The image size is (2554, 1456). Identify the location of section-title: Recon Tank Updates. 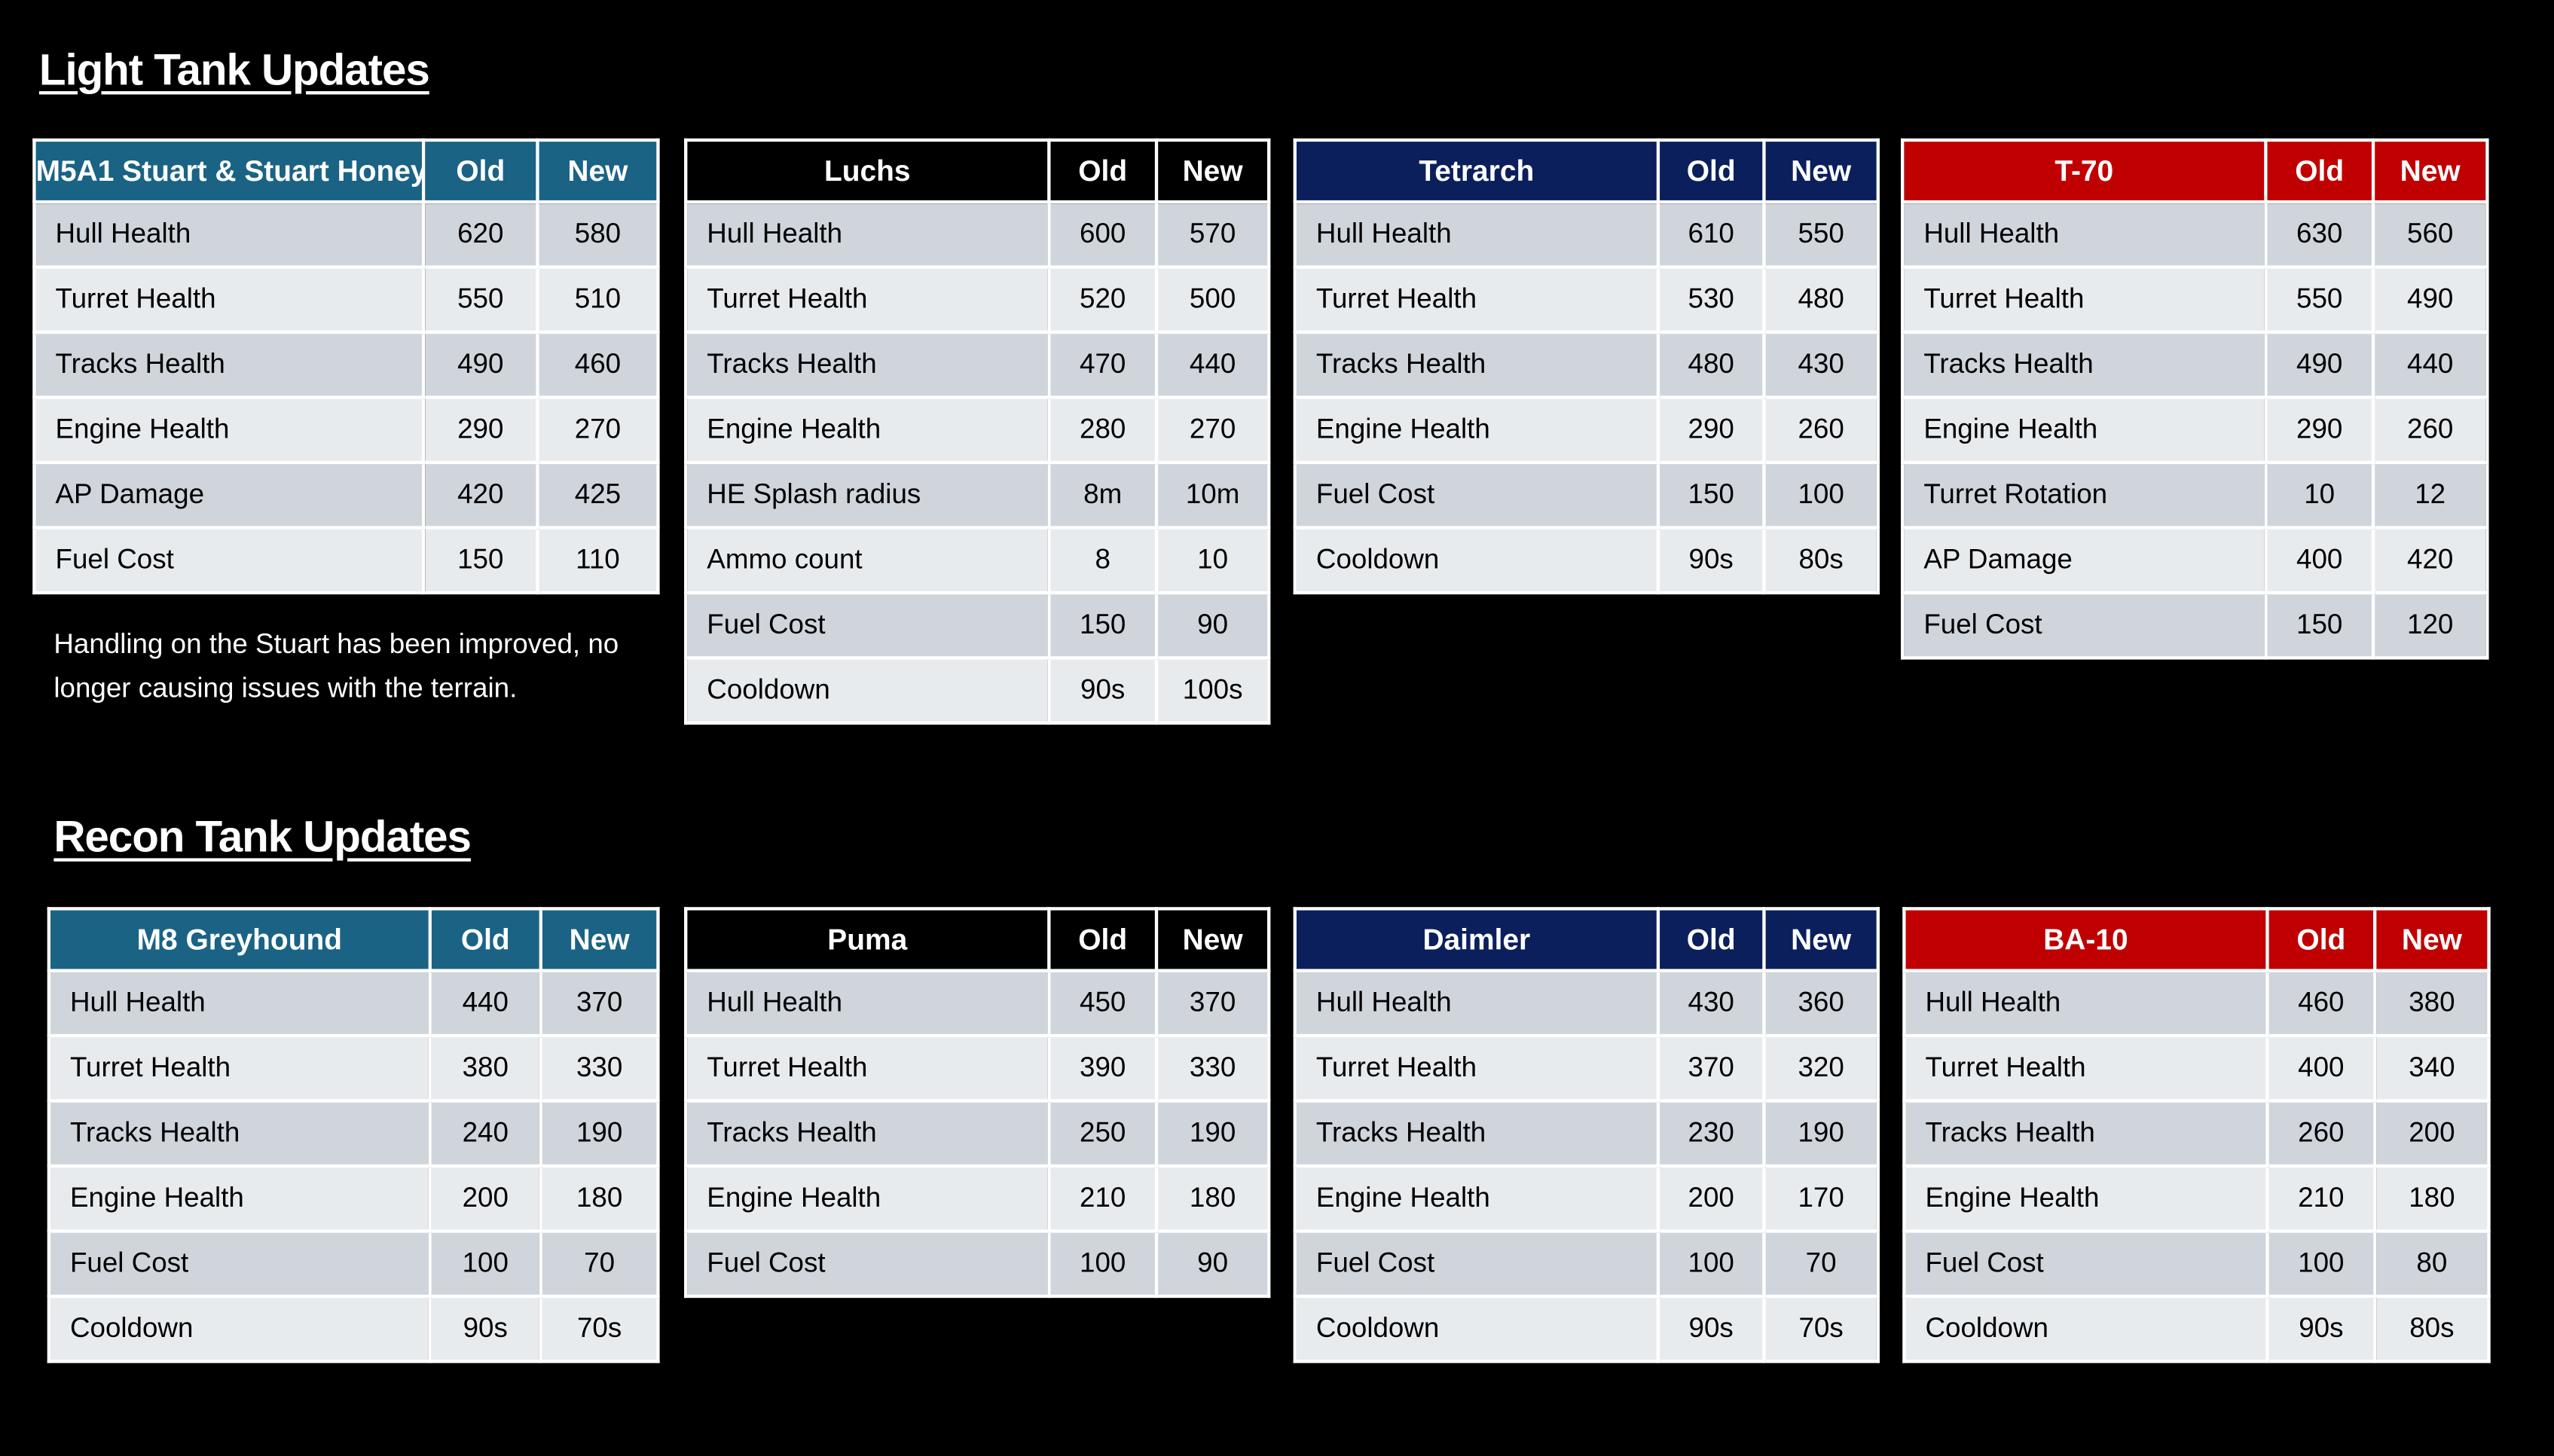
(262, 837).